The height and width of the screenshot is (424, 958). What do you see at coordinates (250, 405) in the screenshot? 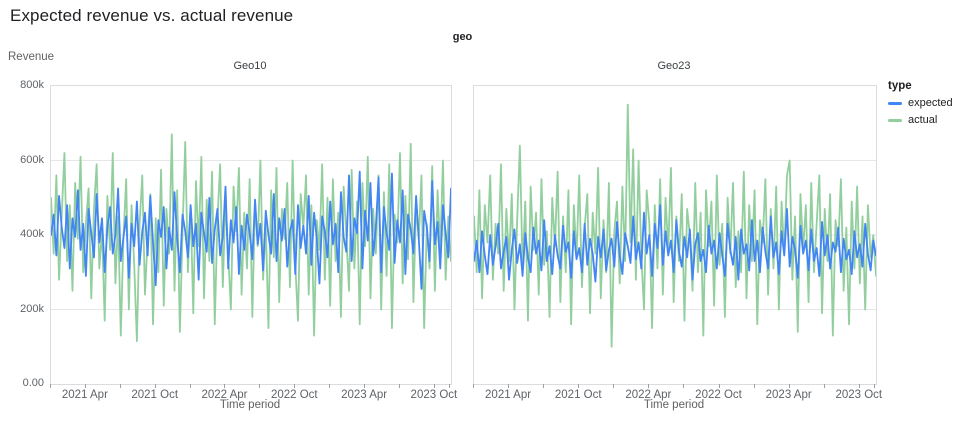
I see `x-axis-title-geo10: Time period` at bounding box center [250, 405].